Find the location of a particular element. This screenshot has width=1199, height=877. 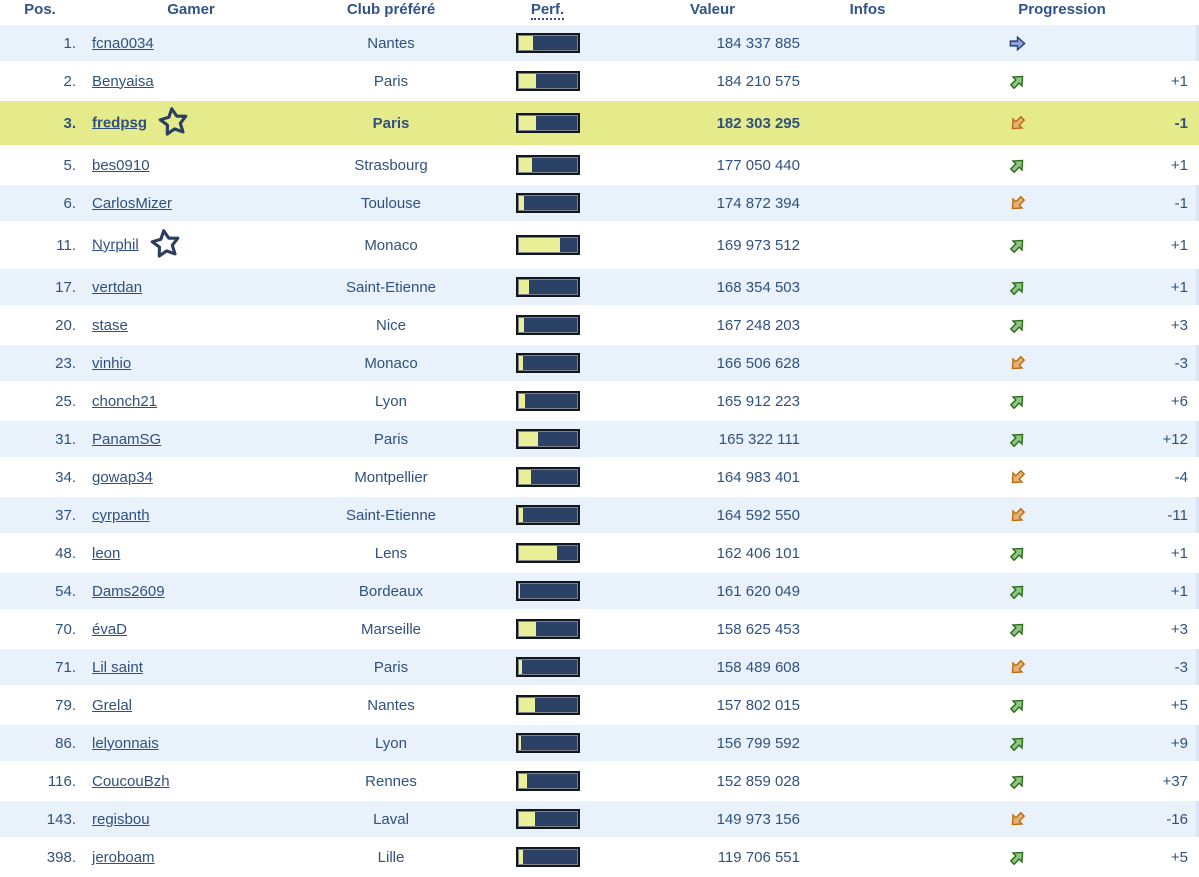

club-label: Laval is located at coordinates (391, 819).